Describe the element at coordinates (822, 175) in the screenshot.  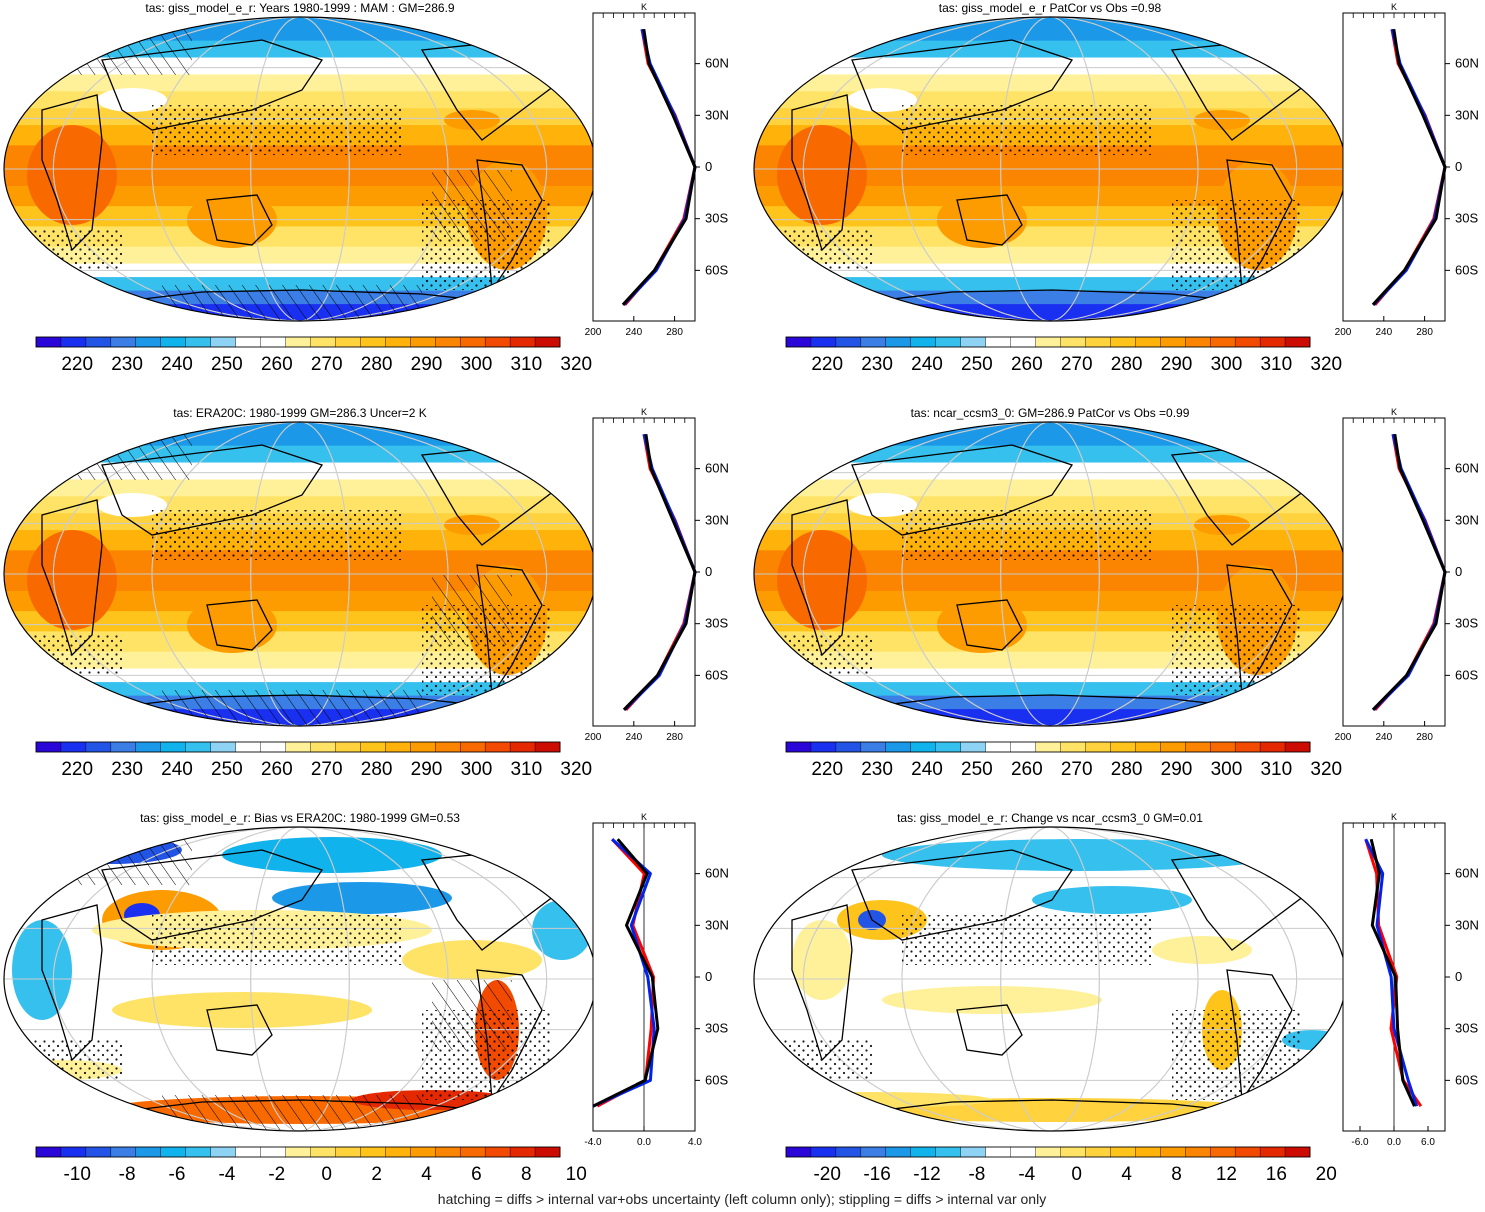
I see `africa-warm-region` at that location.